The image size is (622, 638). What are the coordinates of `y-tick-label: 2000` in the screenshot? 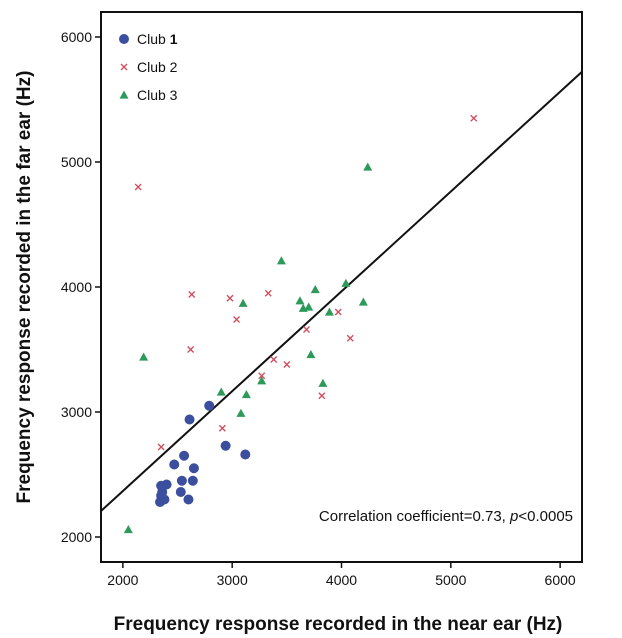 It's located at (76, 537).